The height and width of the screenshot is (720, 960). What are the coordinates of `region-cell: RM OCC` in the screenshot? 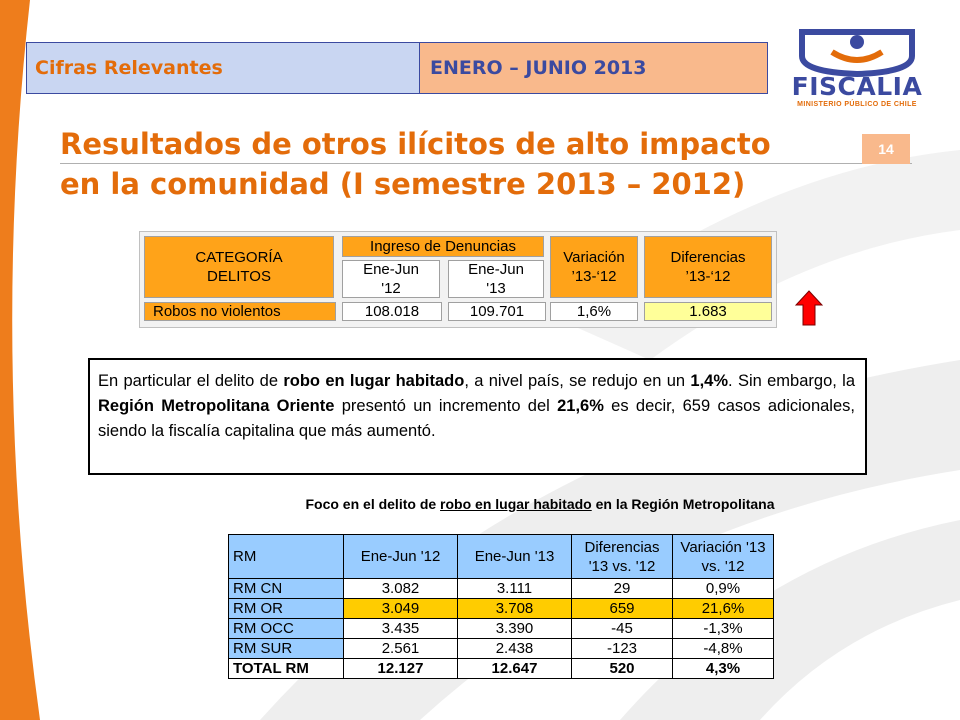 It's located at (286, 628).